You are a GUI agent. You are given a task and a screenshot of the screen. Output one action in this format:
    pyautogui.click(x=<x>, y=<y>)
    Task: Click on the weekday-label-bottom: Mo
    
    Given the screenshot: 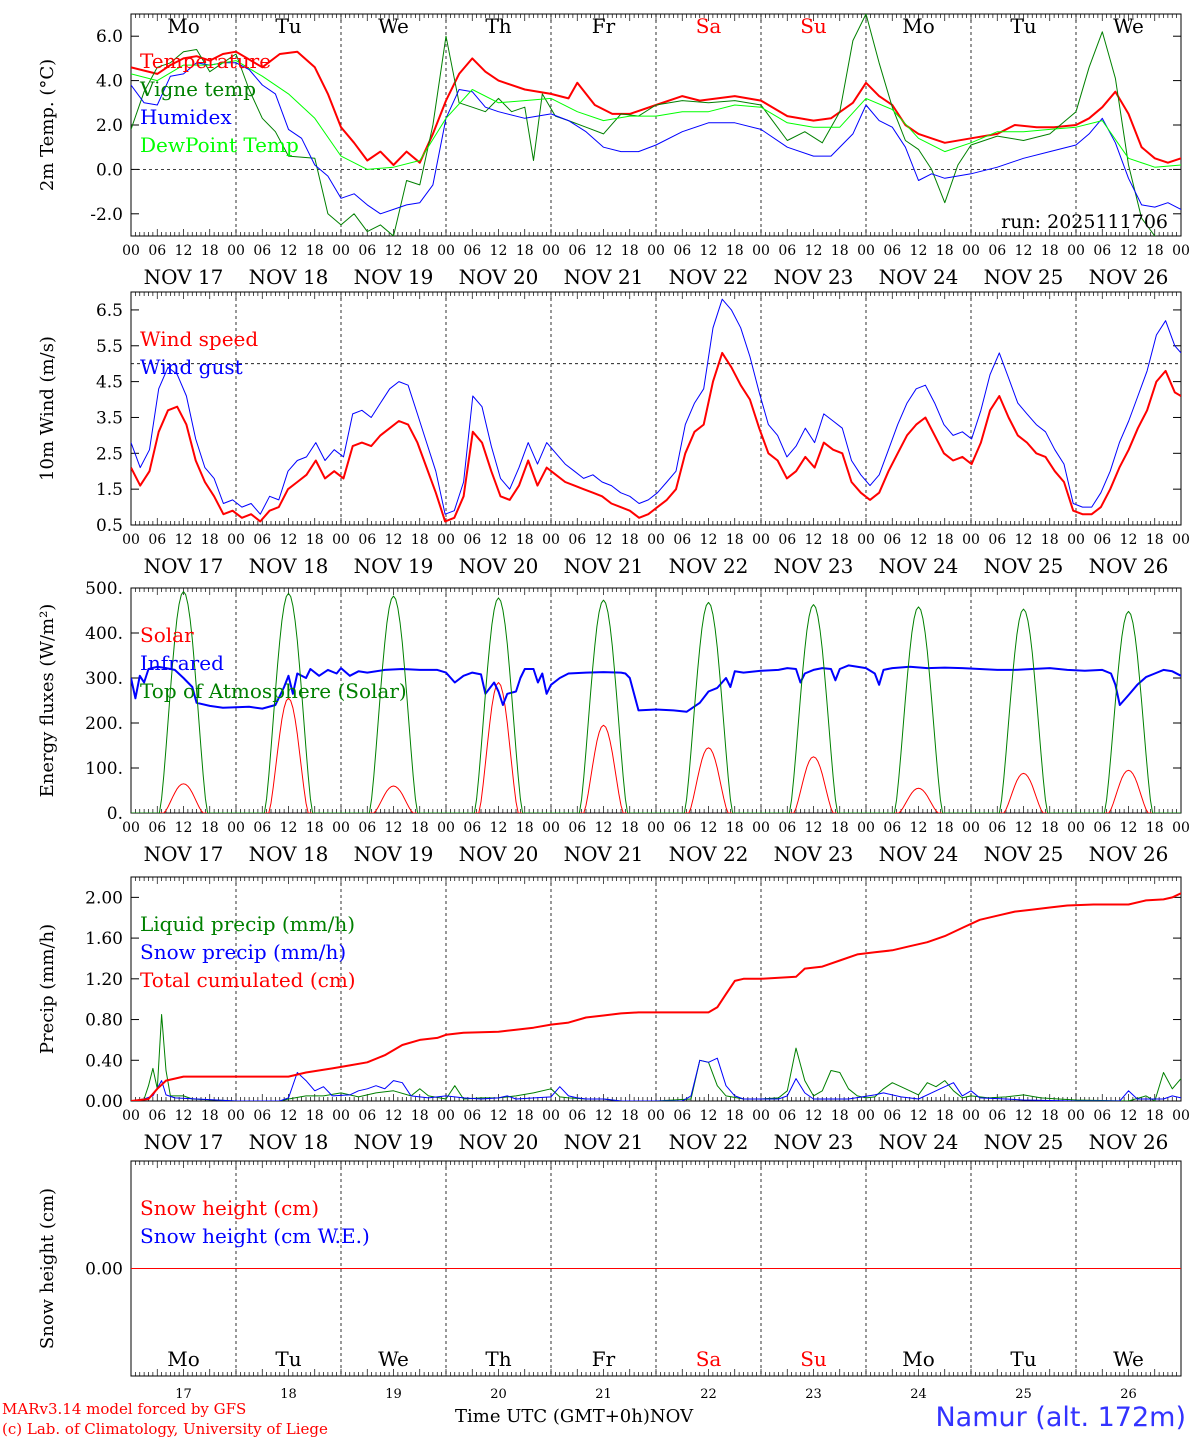 What is the action you would take?
    pyautogui.click(x=918, y=1359)
    